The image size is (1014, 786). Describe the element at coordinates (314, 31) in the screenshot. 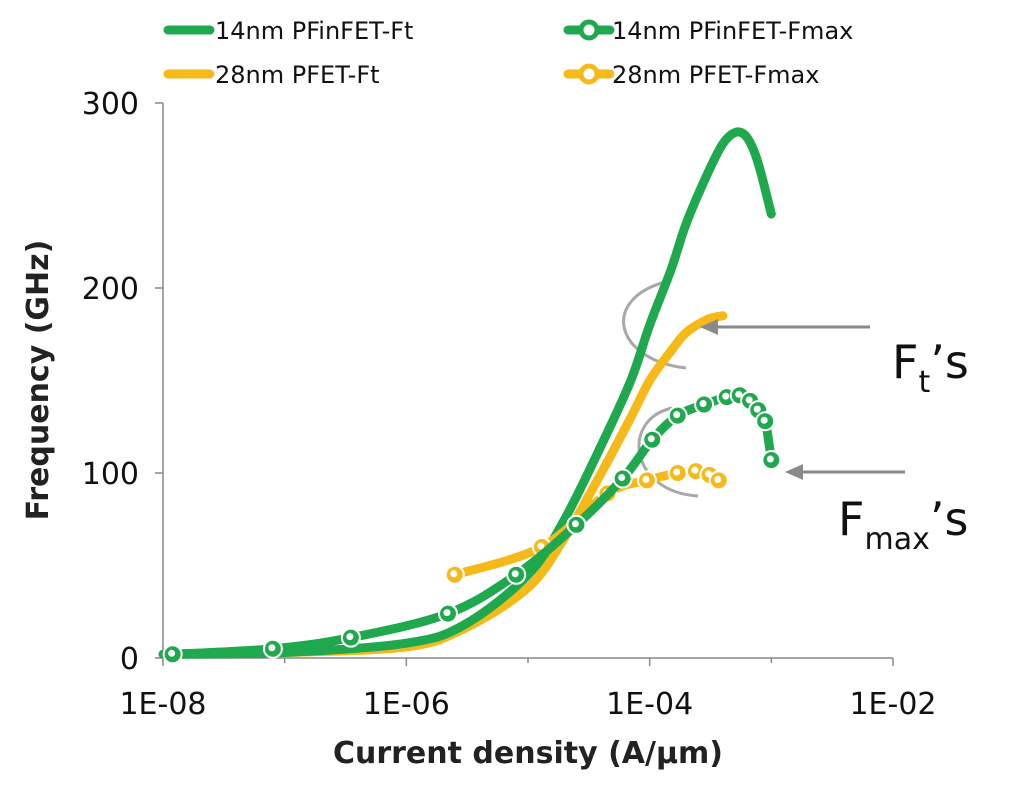

I see `legend-label-14nm-ft: 14nm PFinFET-Ft` at that location.